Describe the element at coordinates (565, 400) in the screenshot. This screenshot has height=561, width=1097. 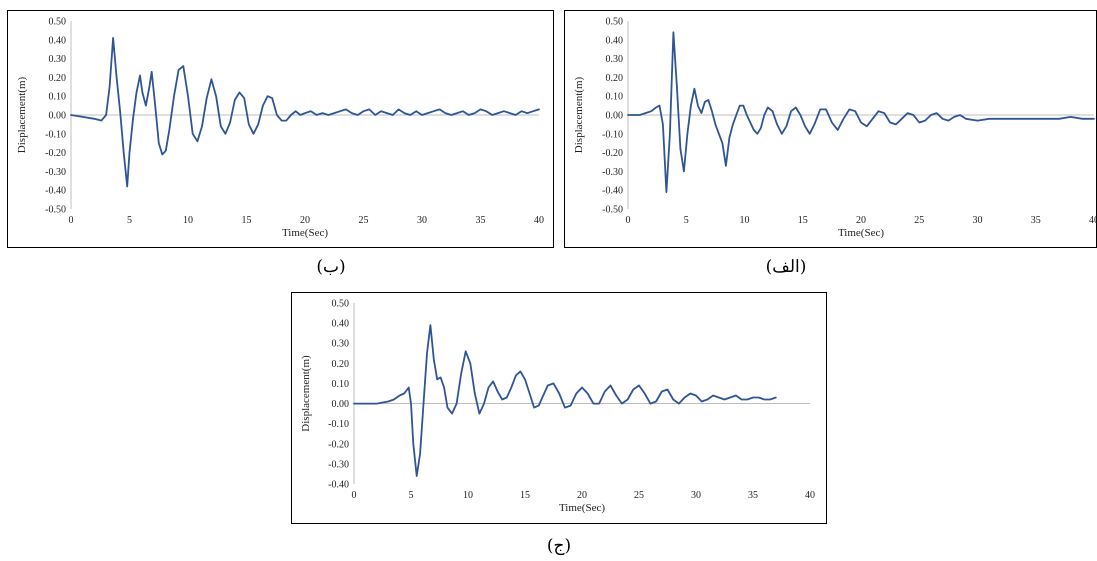
I see `displacement-series-line-jim` at that location.